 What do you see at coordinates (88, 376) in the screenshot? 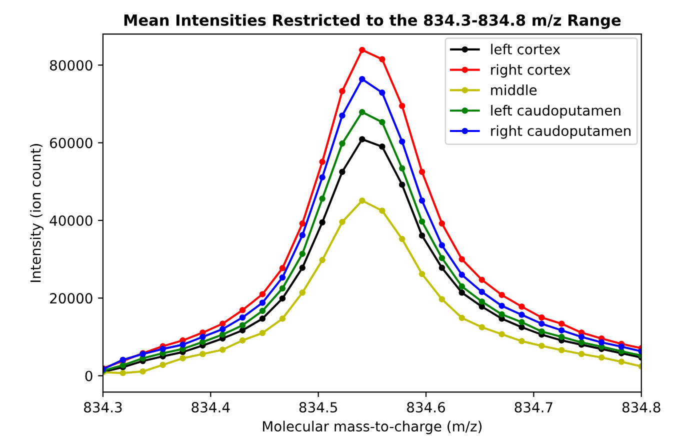
I see `y-tick-label: 0` at bounding box center [88, 376].